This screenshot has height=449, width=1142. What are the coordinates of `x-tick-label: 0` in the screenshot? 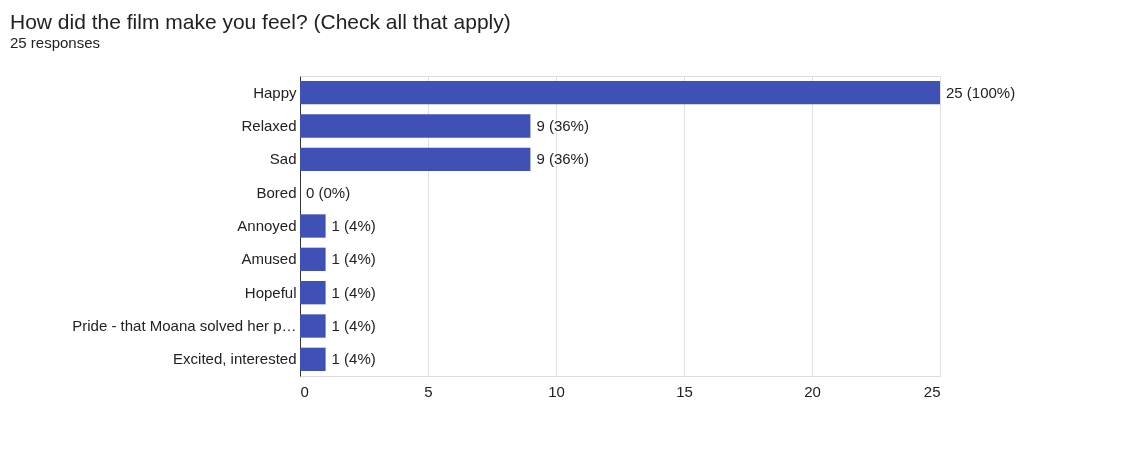 It's located at (304, 391).